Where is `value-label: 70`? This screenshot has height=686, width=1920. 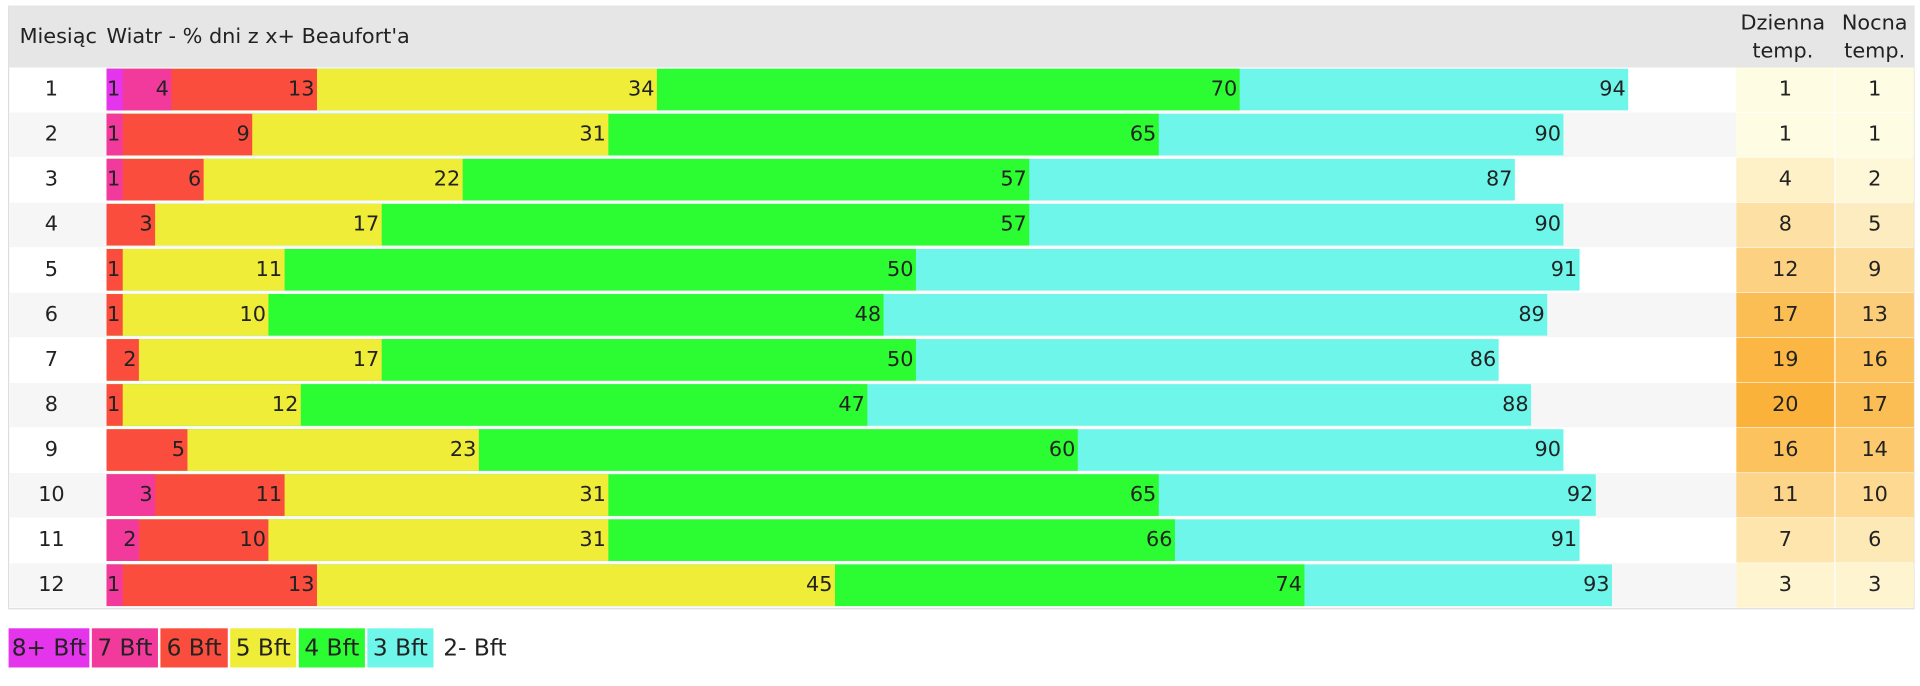 value-label: 70 is located at coordinates (1224, 89).